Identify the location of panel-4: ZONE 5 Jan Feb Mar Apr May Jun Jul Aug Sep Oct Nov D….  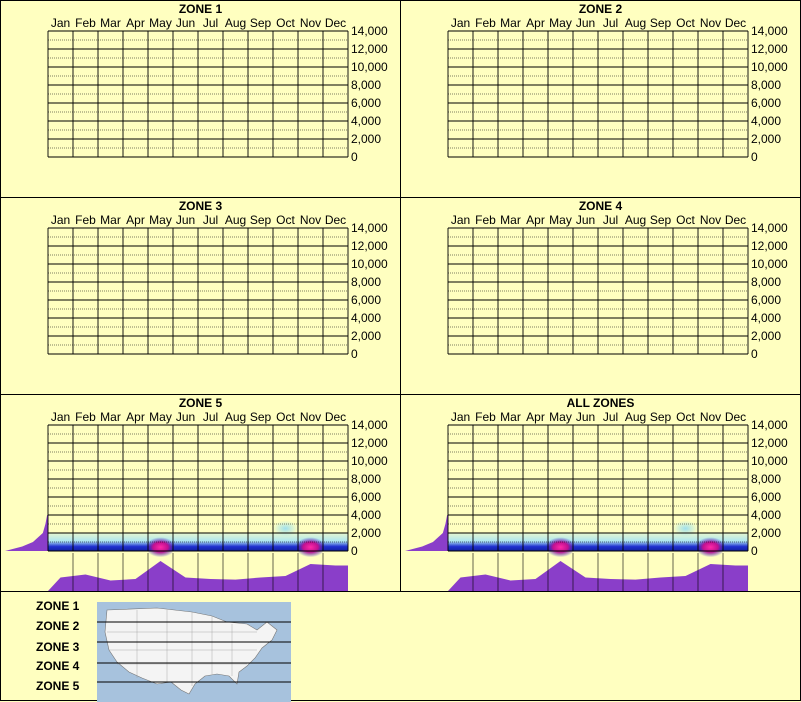
(200, 493).